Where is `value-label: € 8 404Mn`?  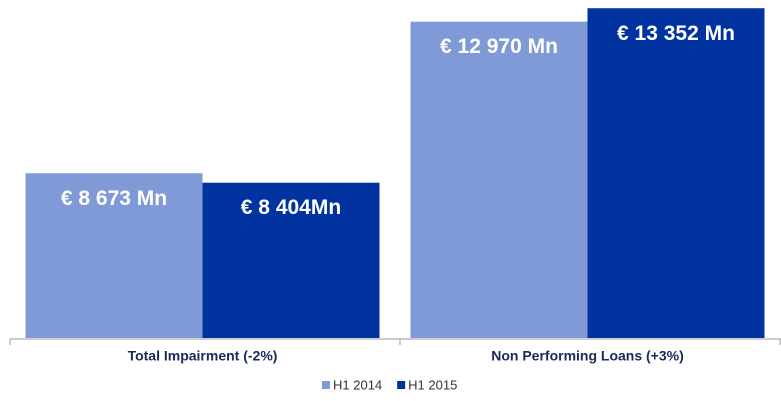 value-label: € 8 404Mn is located at coordinates (291, 207).